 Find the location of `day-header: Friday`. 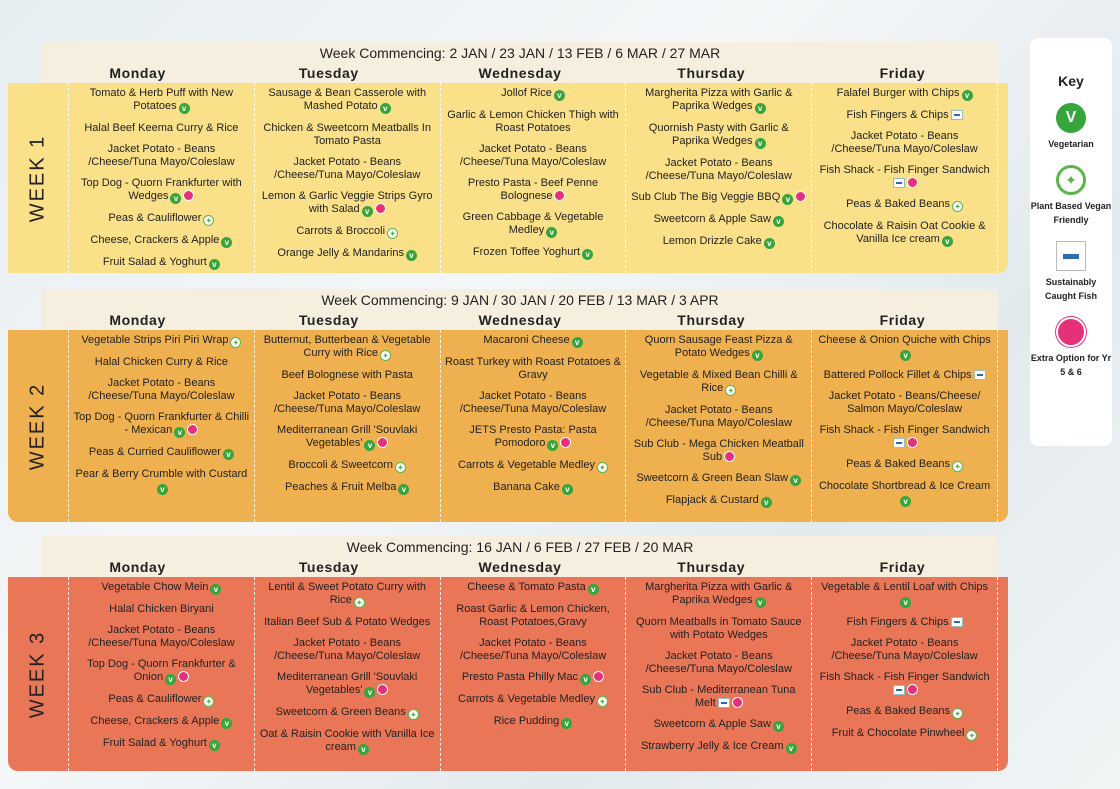

day-header: Friday is located at coordinates (902, 320).